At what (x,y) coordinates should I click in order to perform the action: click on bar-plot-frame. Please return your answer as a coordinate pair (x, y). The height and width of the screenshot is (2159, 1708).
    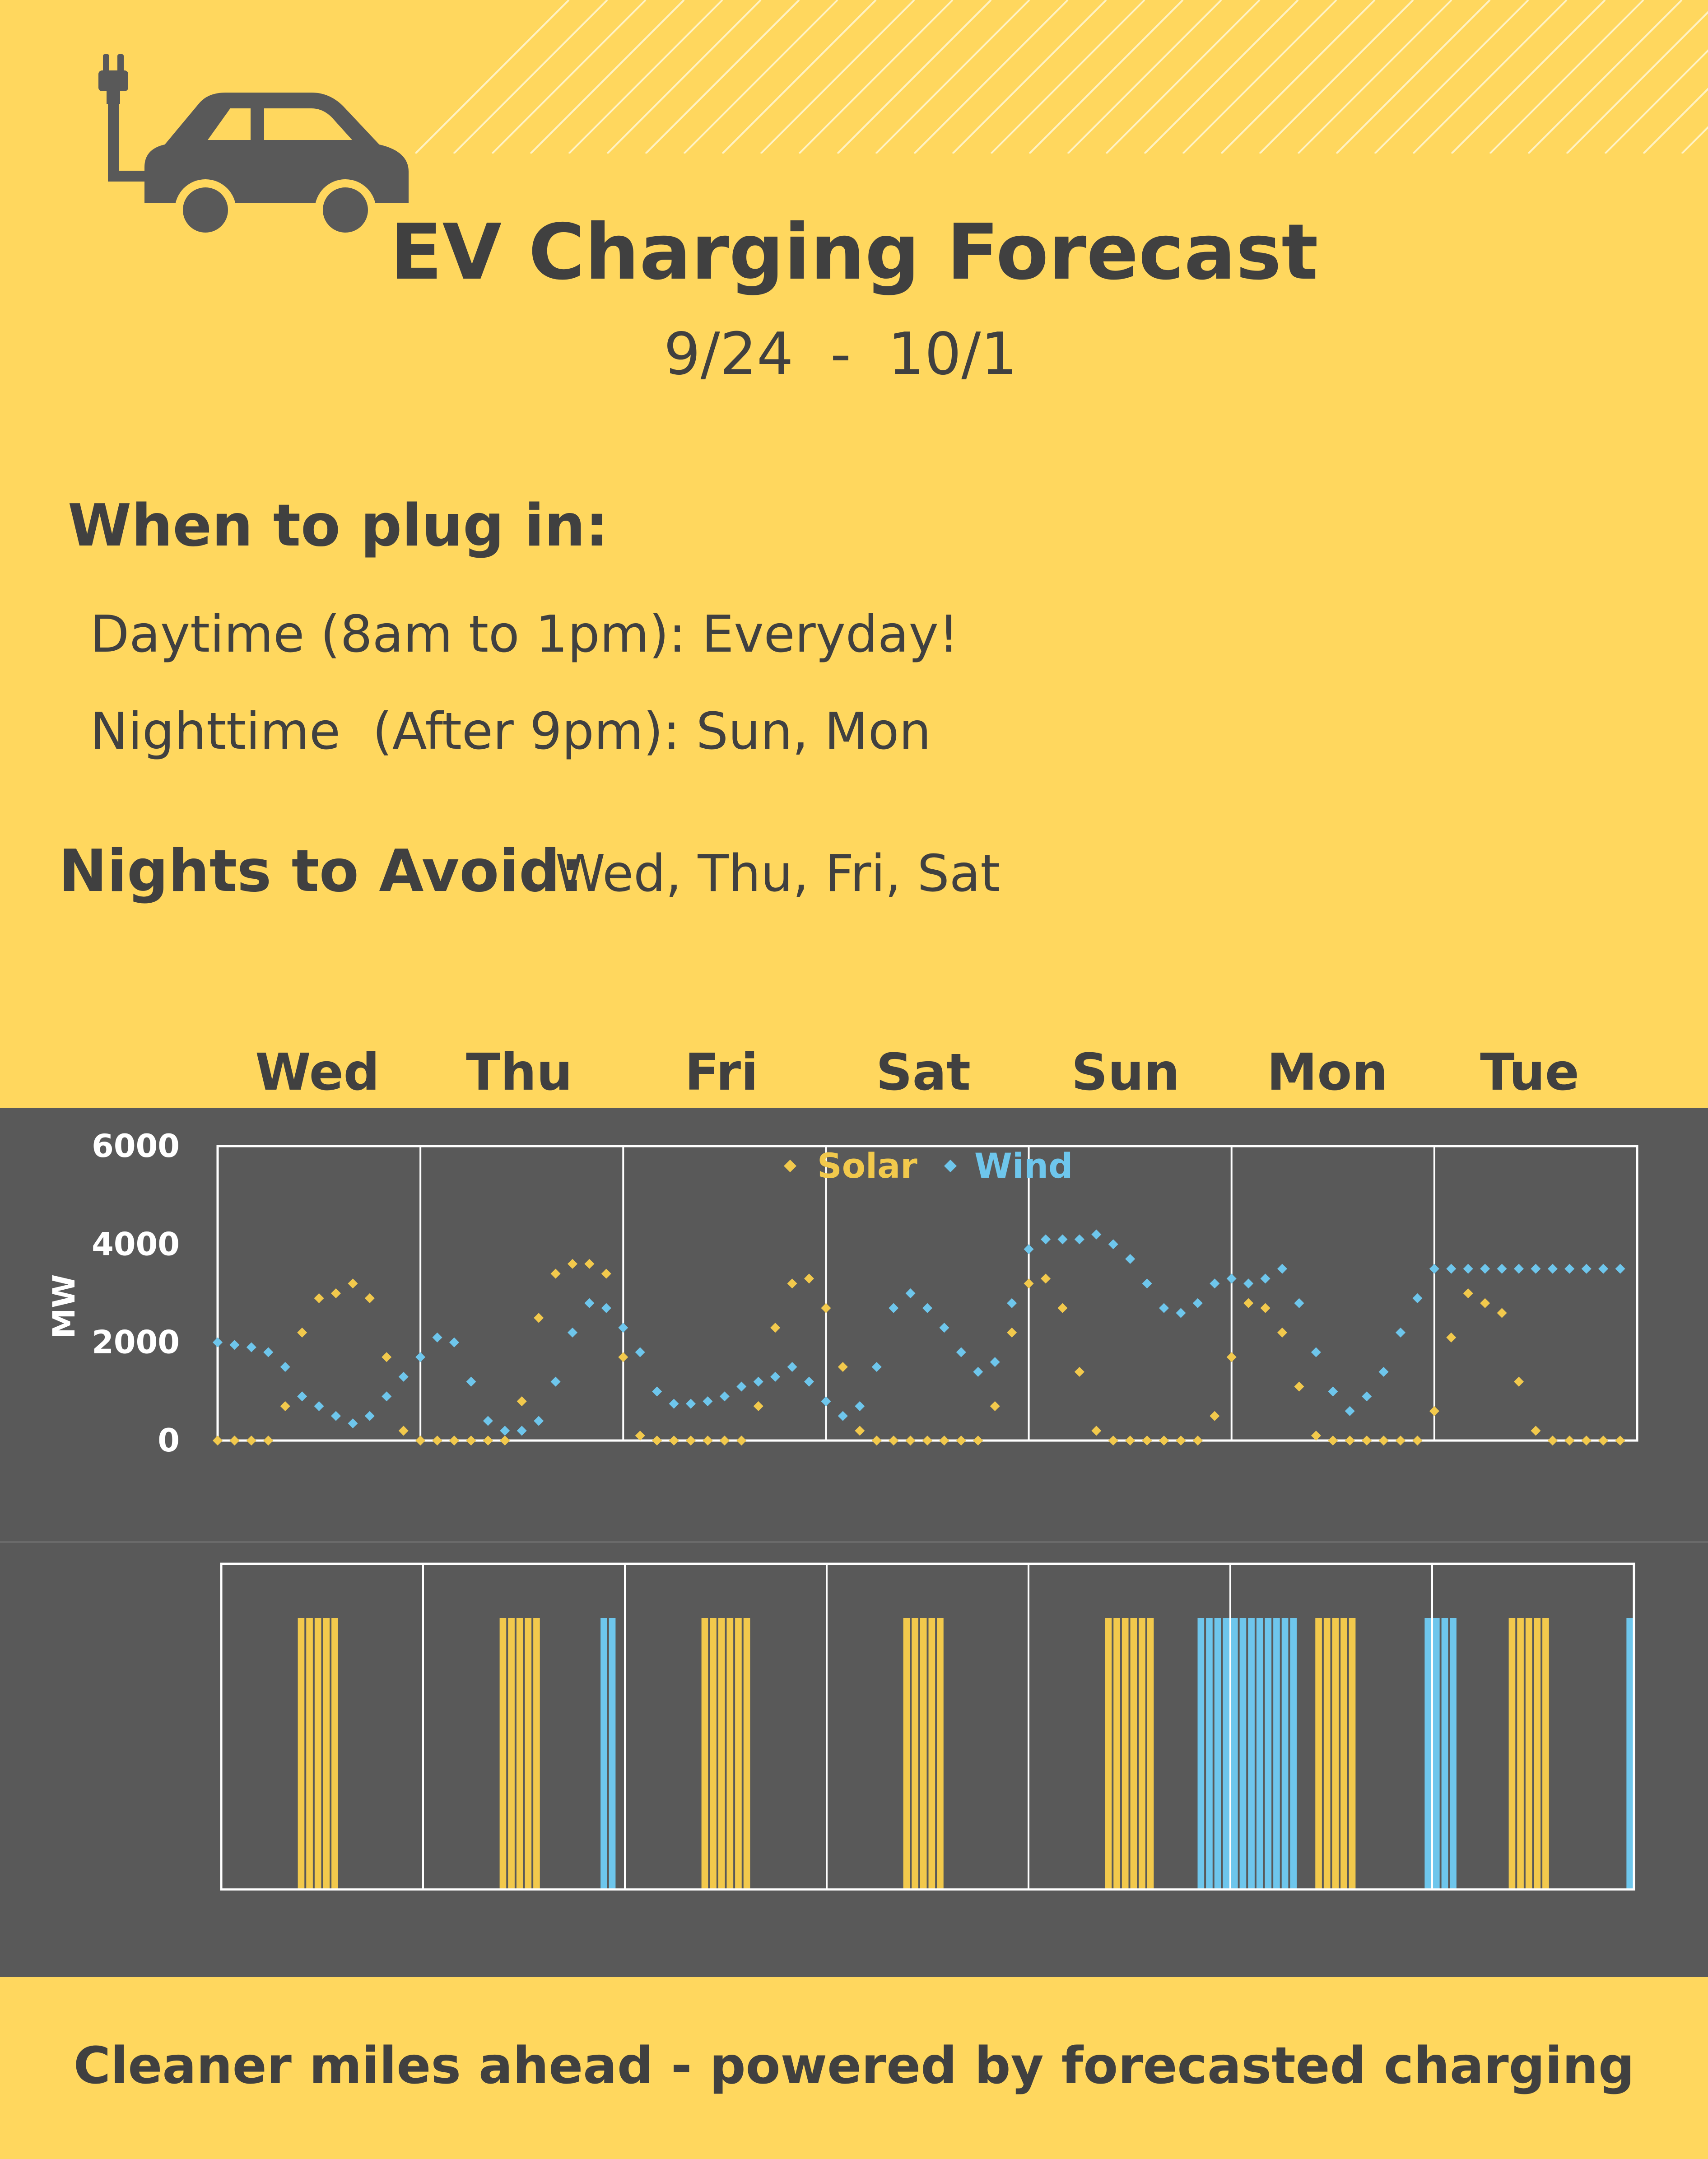
    Looking at the image, I should click on (927, 1726).